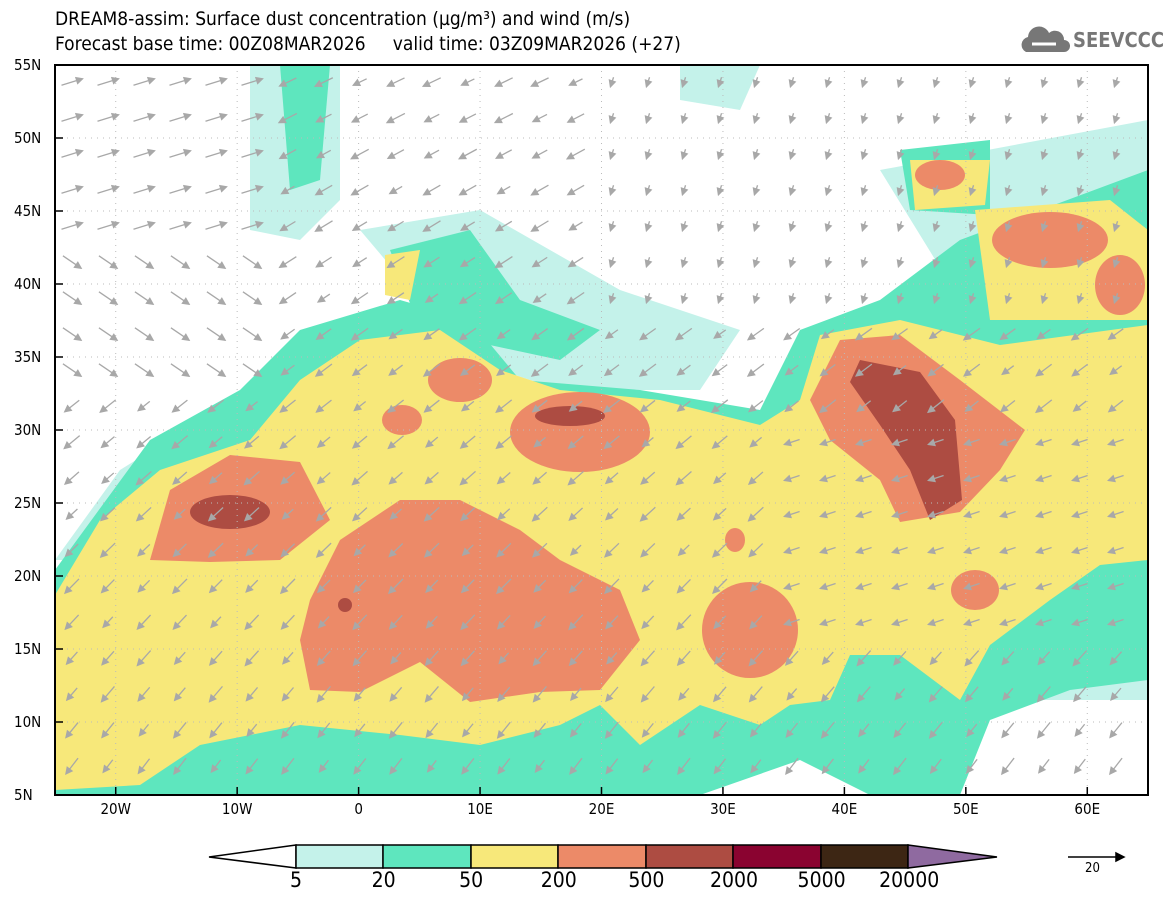 Image resolution: width=1165 pixels, height=907 pixels. I want to click on colorbar-label: 500, so click(646, 880).